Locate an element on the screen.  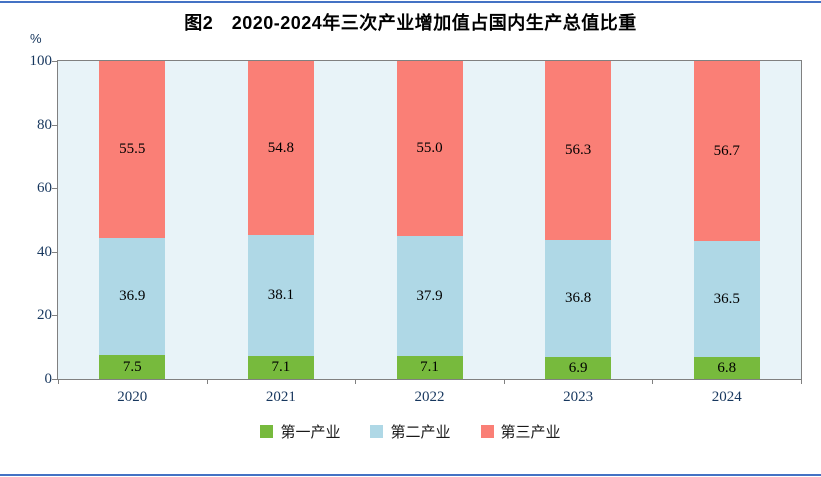
bar-value-label: 56.7 is located at coordinates (726, 150).